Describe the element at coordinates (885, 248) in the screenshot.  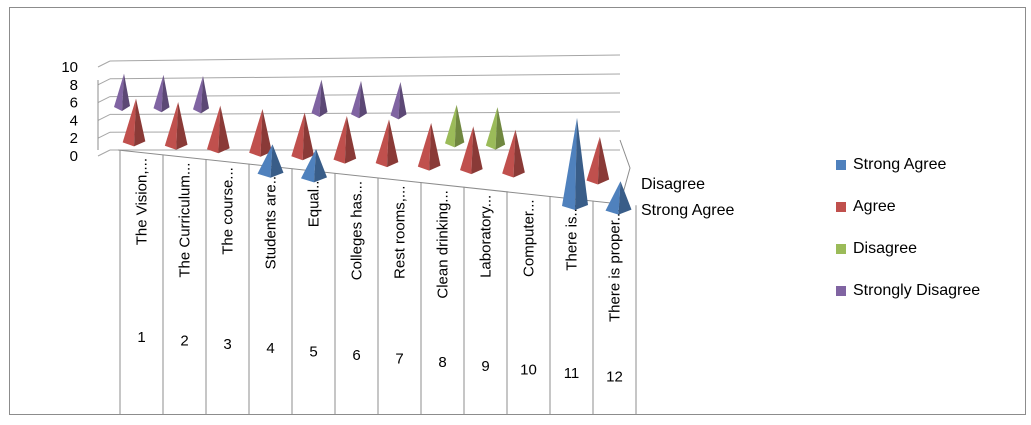
I see `legend-label-disagree: Disagree` at that location.